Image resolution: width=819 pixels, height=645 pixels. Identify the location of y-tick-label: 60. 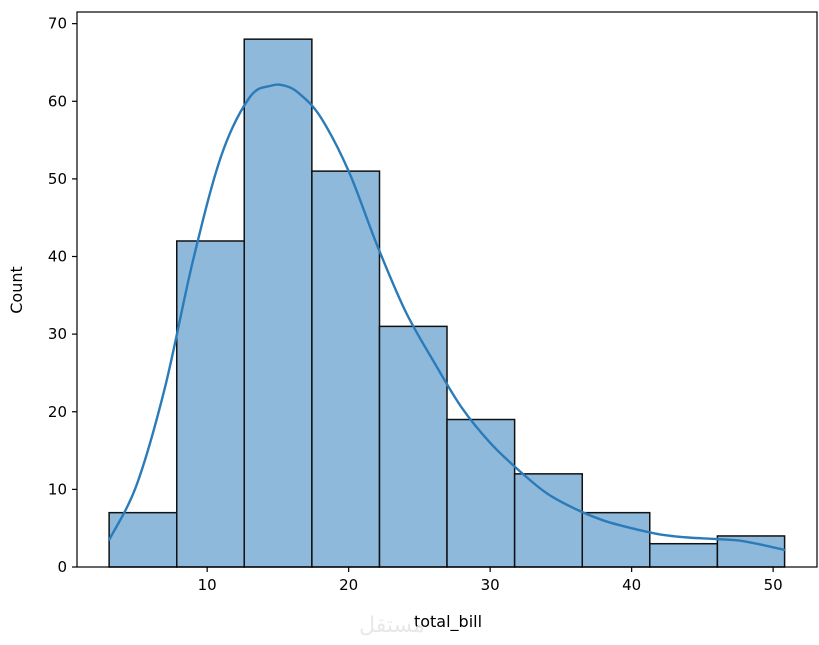
(57, 101).